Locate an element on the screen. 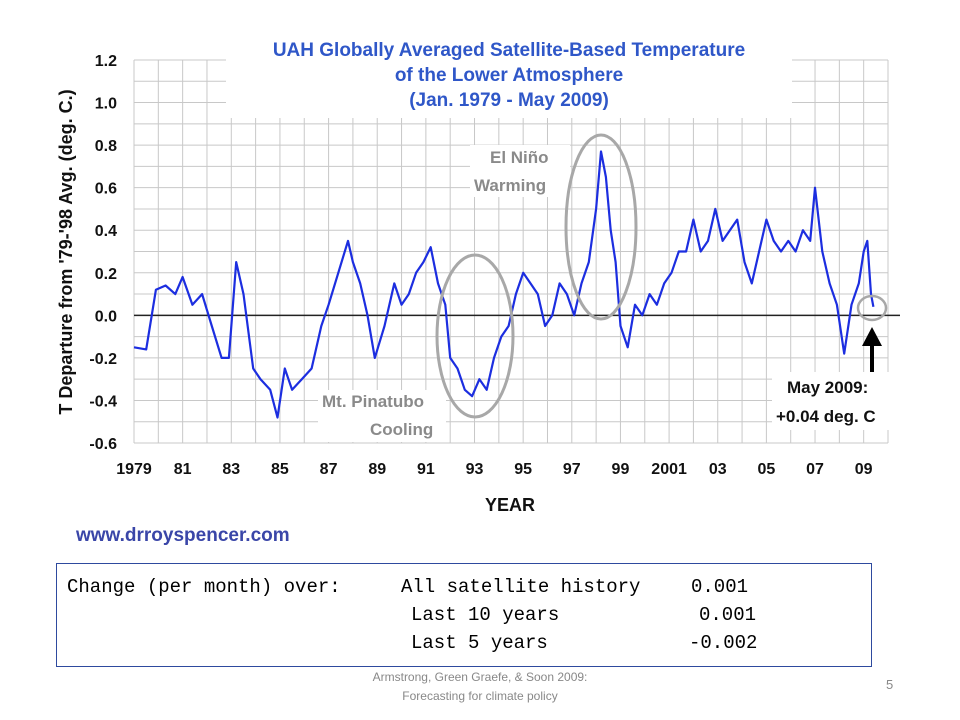  may-2009-label-line-2: +0.04 deg. C is located at coordinates (826, 416).